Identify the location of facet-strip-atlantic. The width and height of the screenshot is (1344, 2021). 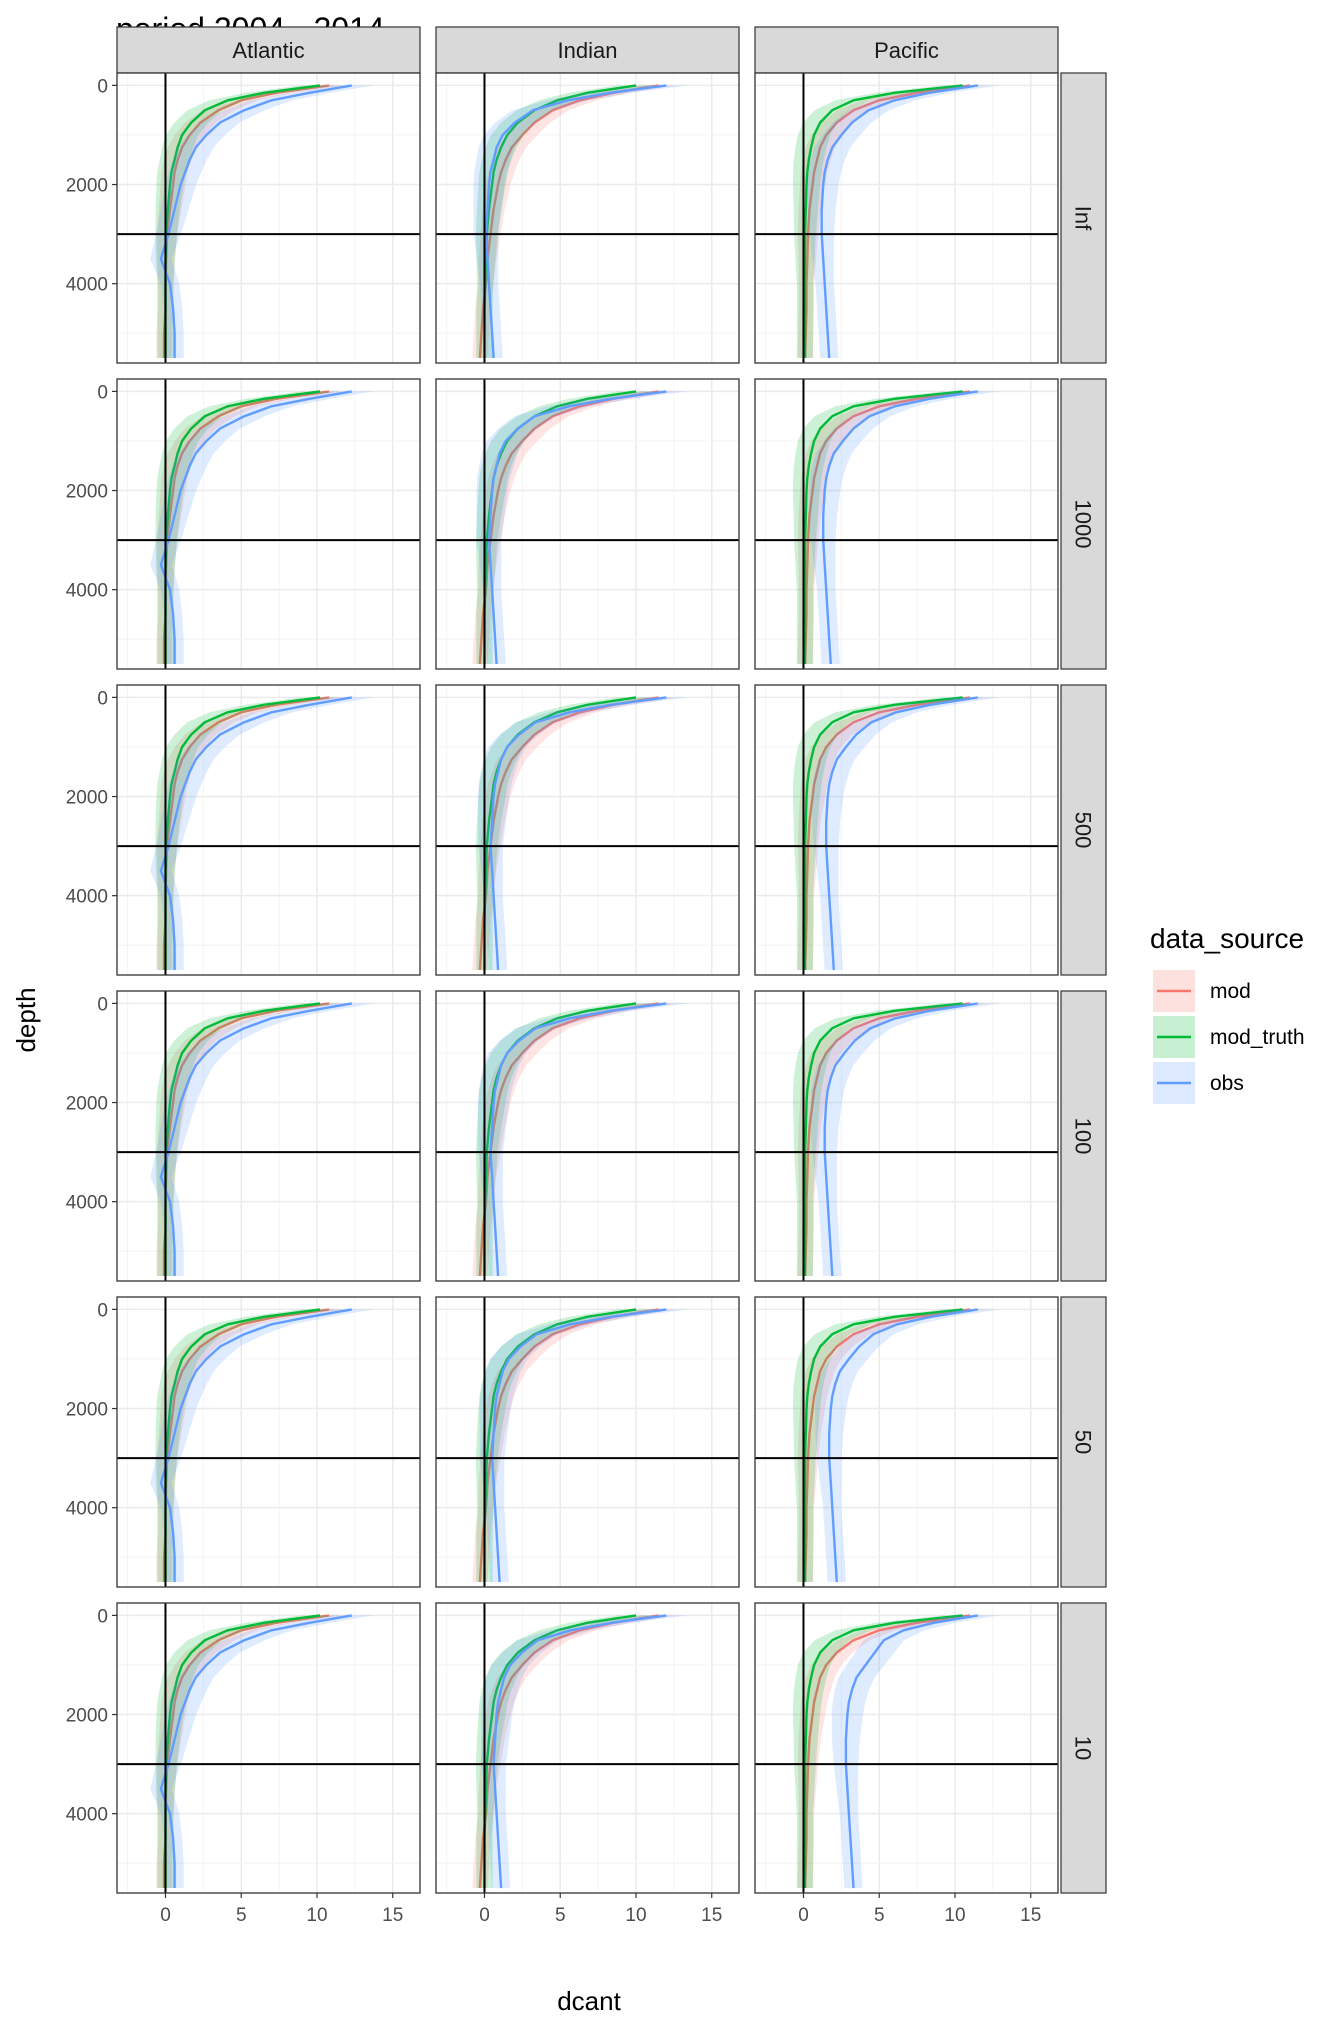
(268, 50).